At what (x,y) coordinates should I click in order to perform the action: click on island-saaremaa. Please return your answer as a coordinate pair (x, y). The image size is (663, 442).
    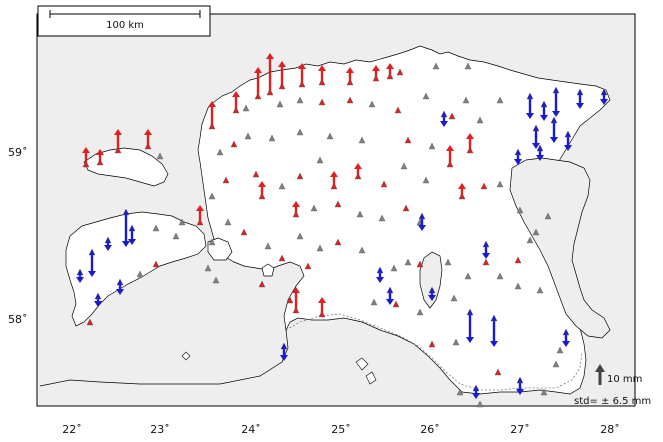
    Looking at the image, I should click on (136, 269).